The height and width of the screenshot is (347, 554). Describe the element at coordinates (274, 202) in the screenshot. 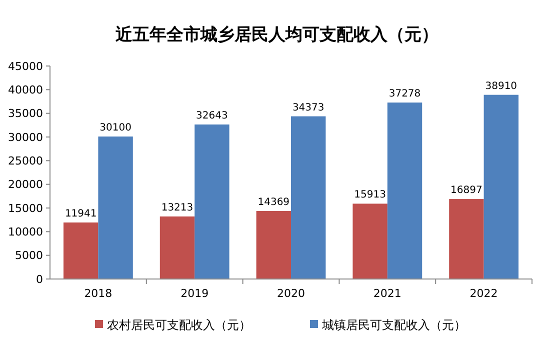

I see `data-label: 14369` at that location.